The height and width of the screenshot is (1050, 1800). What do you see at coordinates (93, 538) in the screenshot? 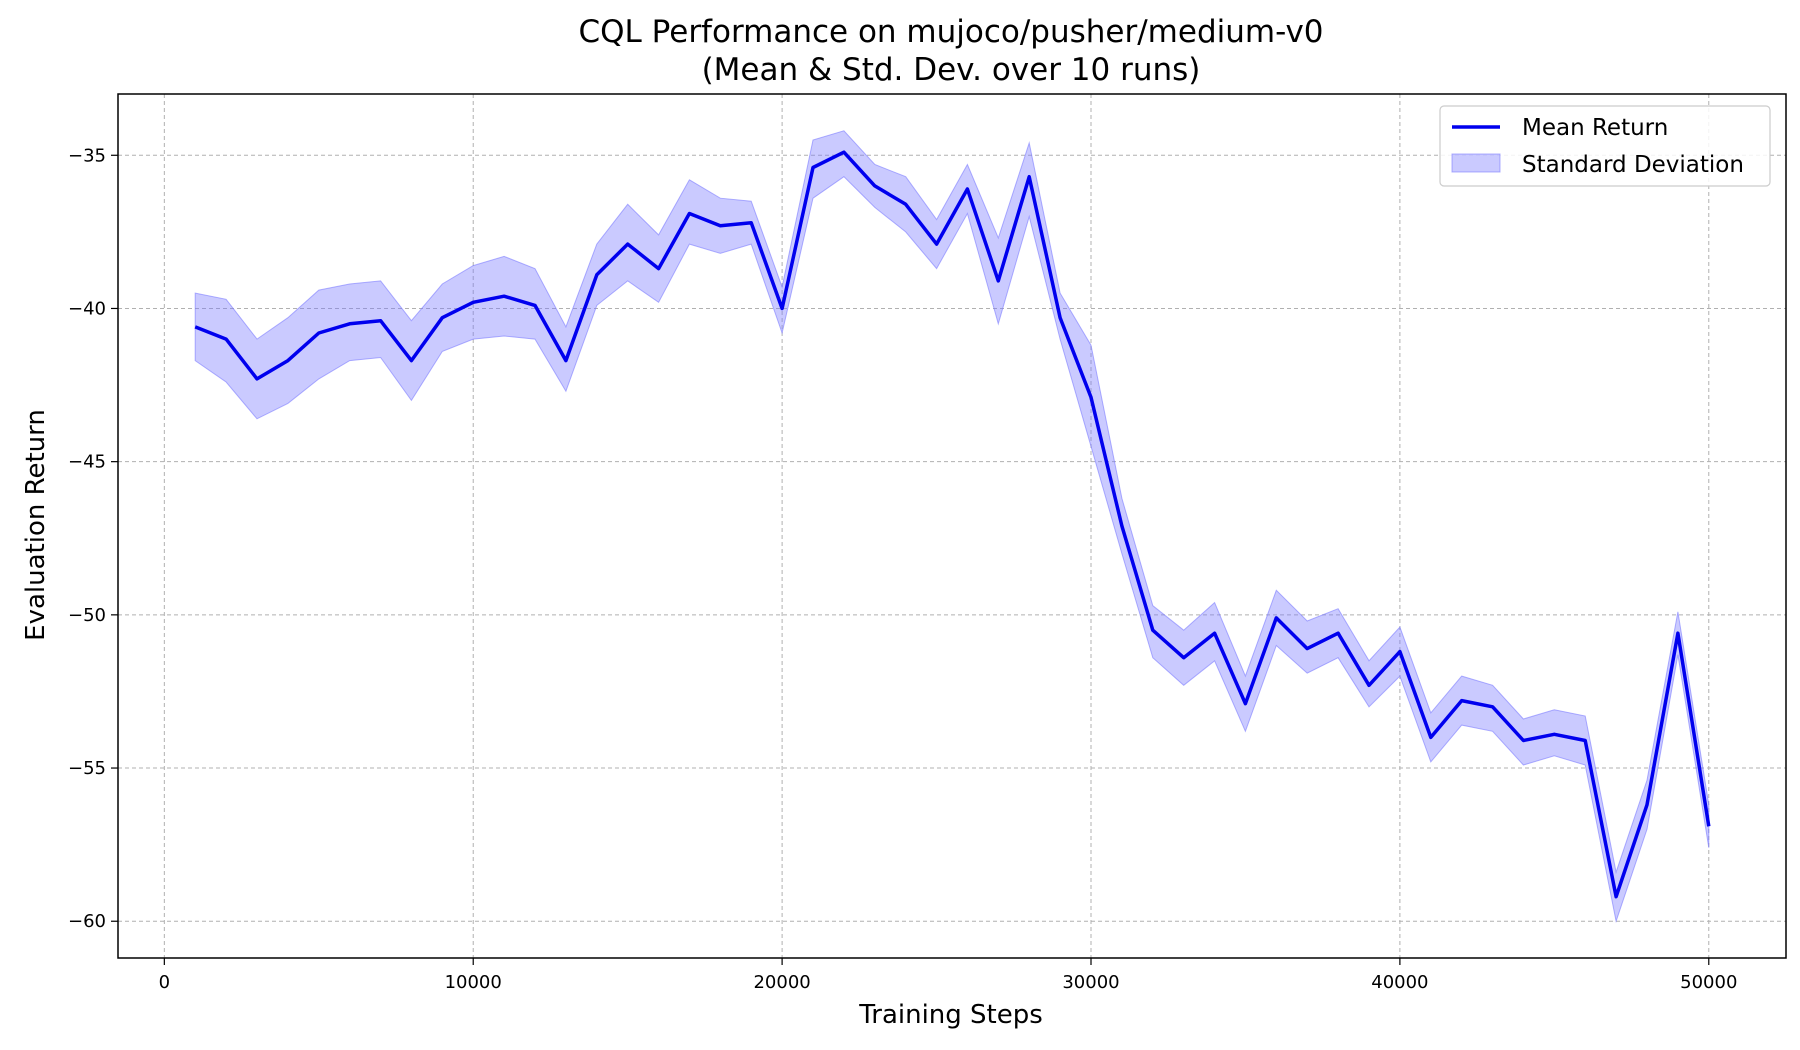
I see `y-axis-ticks: −35 −40 −45 −50 −55 −60` at bounding box center [93, 538].